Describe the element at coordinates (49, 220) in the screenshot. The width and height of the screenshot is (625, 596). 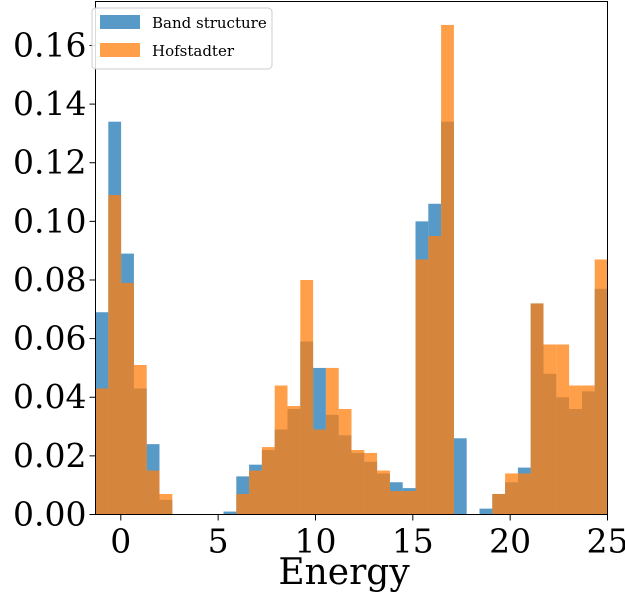
I see `y-tick-label: 0.10` at that location.